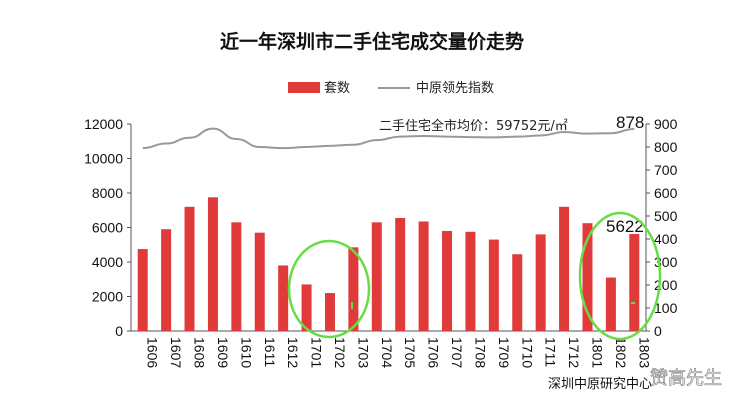 The width and height of the screenshot is (744, 410). I want to click on index-line-path, so click(388, 138).